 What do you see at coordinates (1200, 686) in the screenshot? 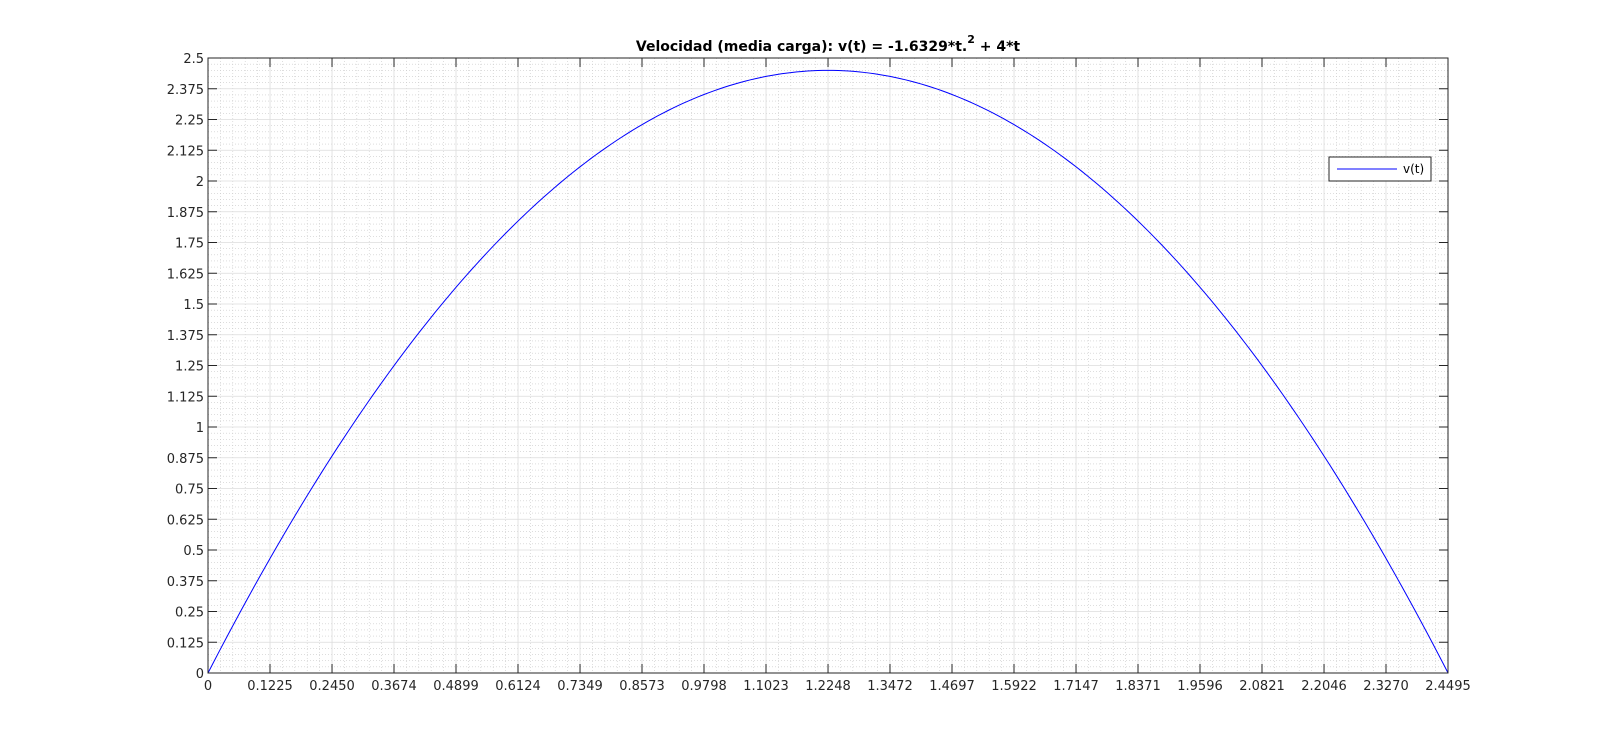
I see `x-tick-label: 1.9596` at bounding box center [1200, 686].